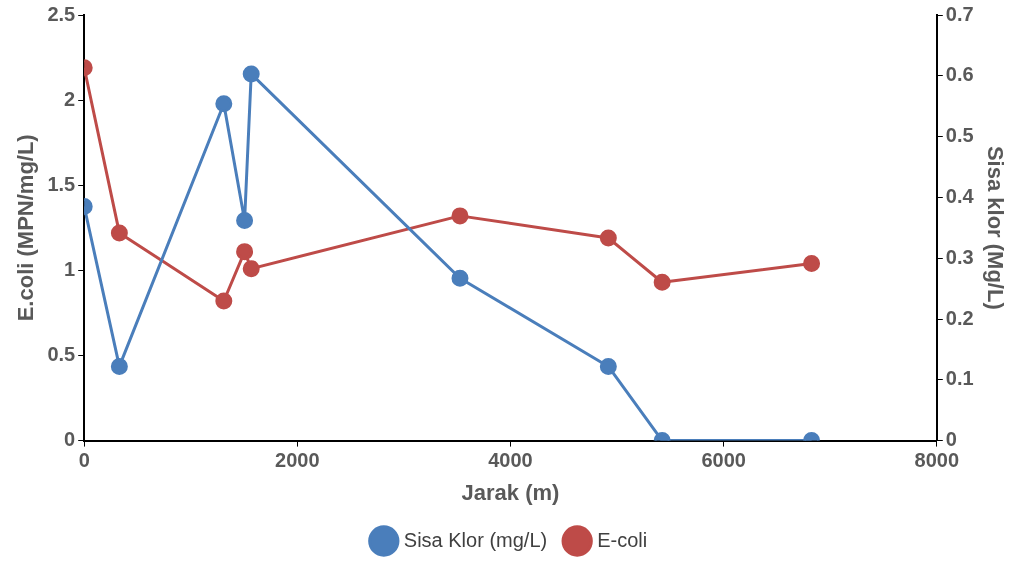 This screenshot has width=1021, height=565. What do you see at coordinates (70, 439) in the screenshot?
I see `y-tick-label: 0` at bounding box center [70, 439].